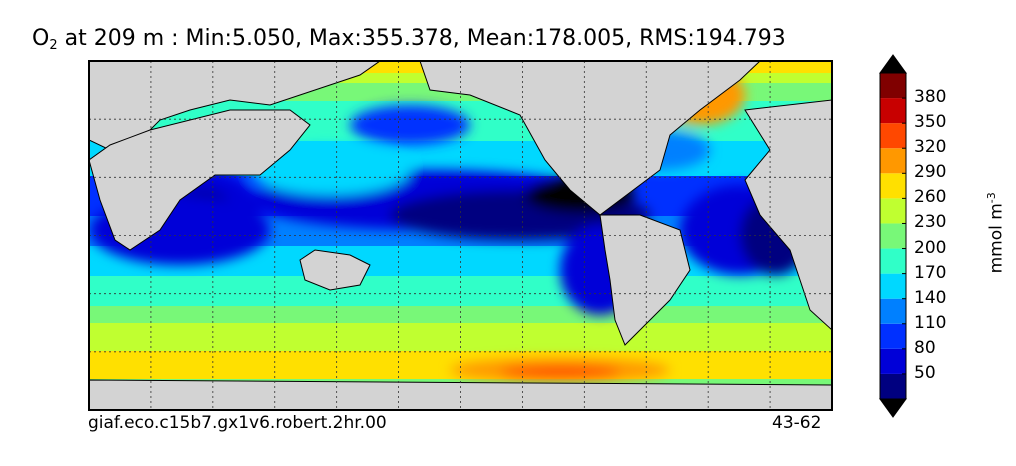 The height and width of the screenshot is (466, 1016). What do you see at coordinates (893, 408) in the screenshot?
I see `colorbar-extend-min` at bounding box center [893, 408].